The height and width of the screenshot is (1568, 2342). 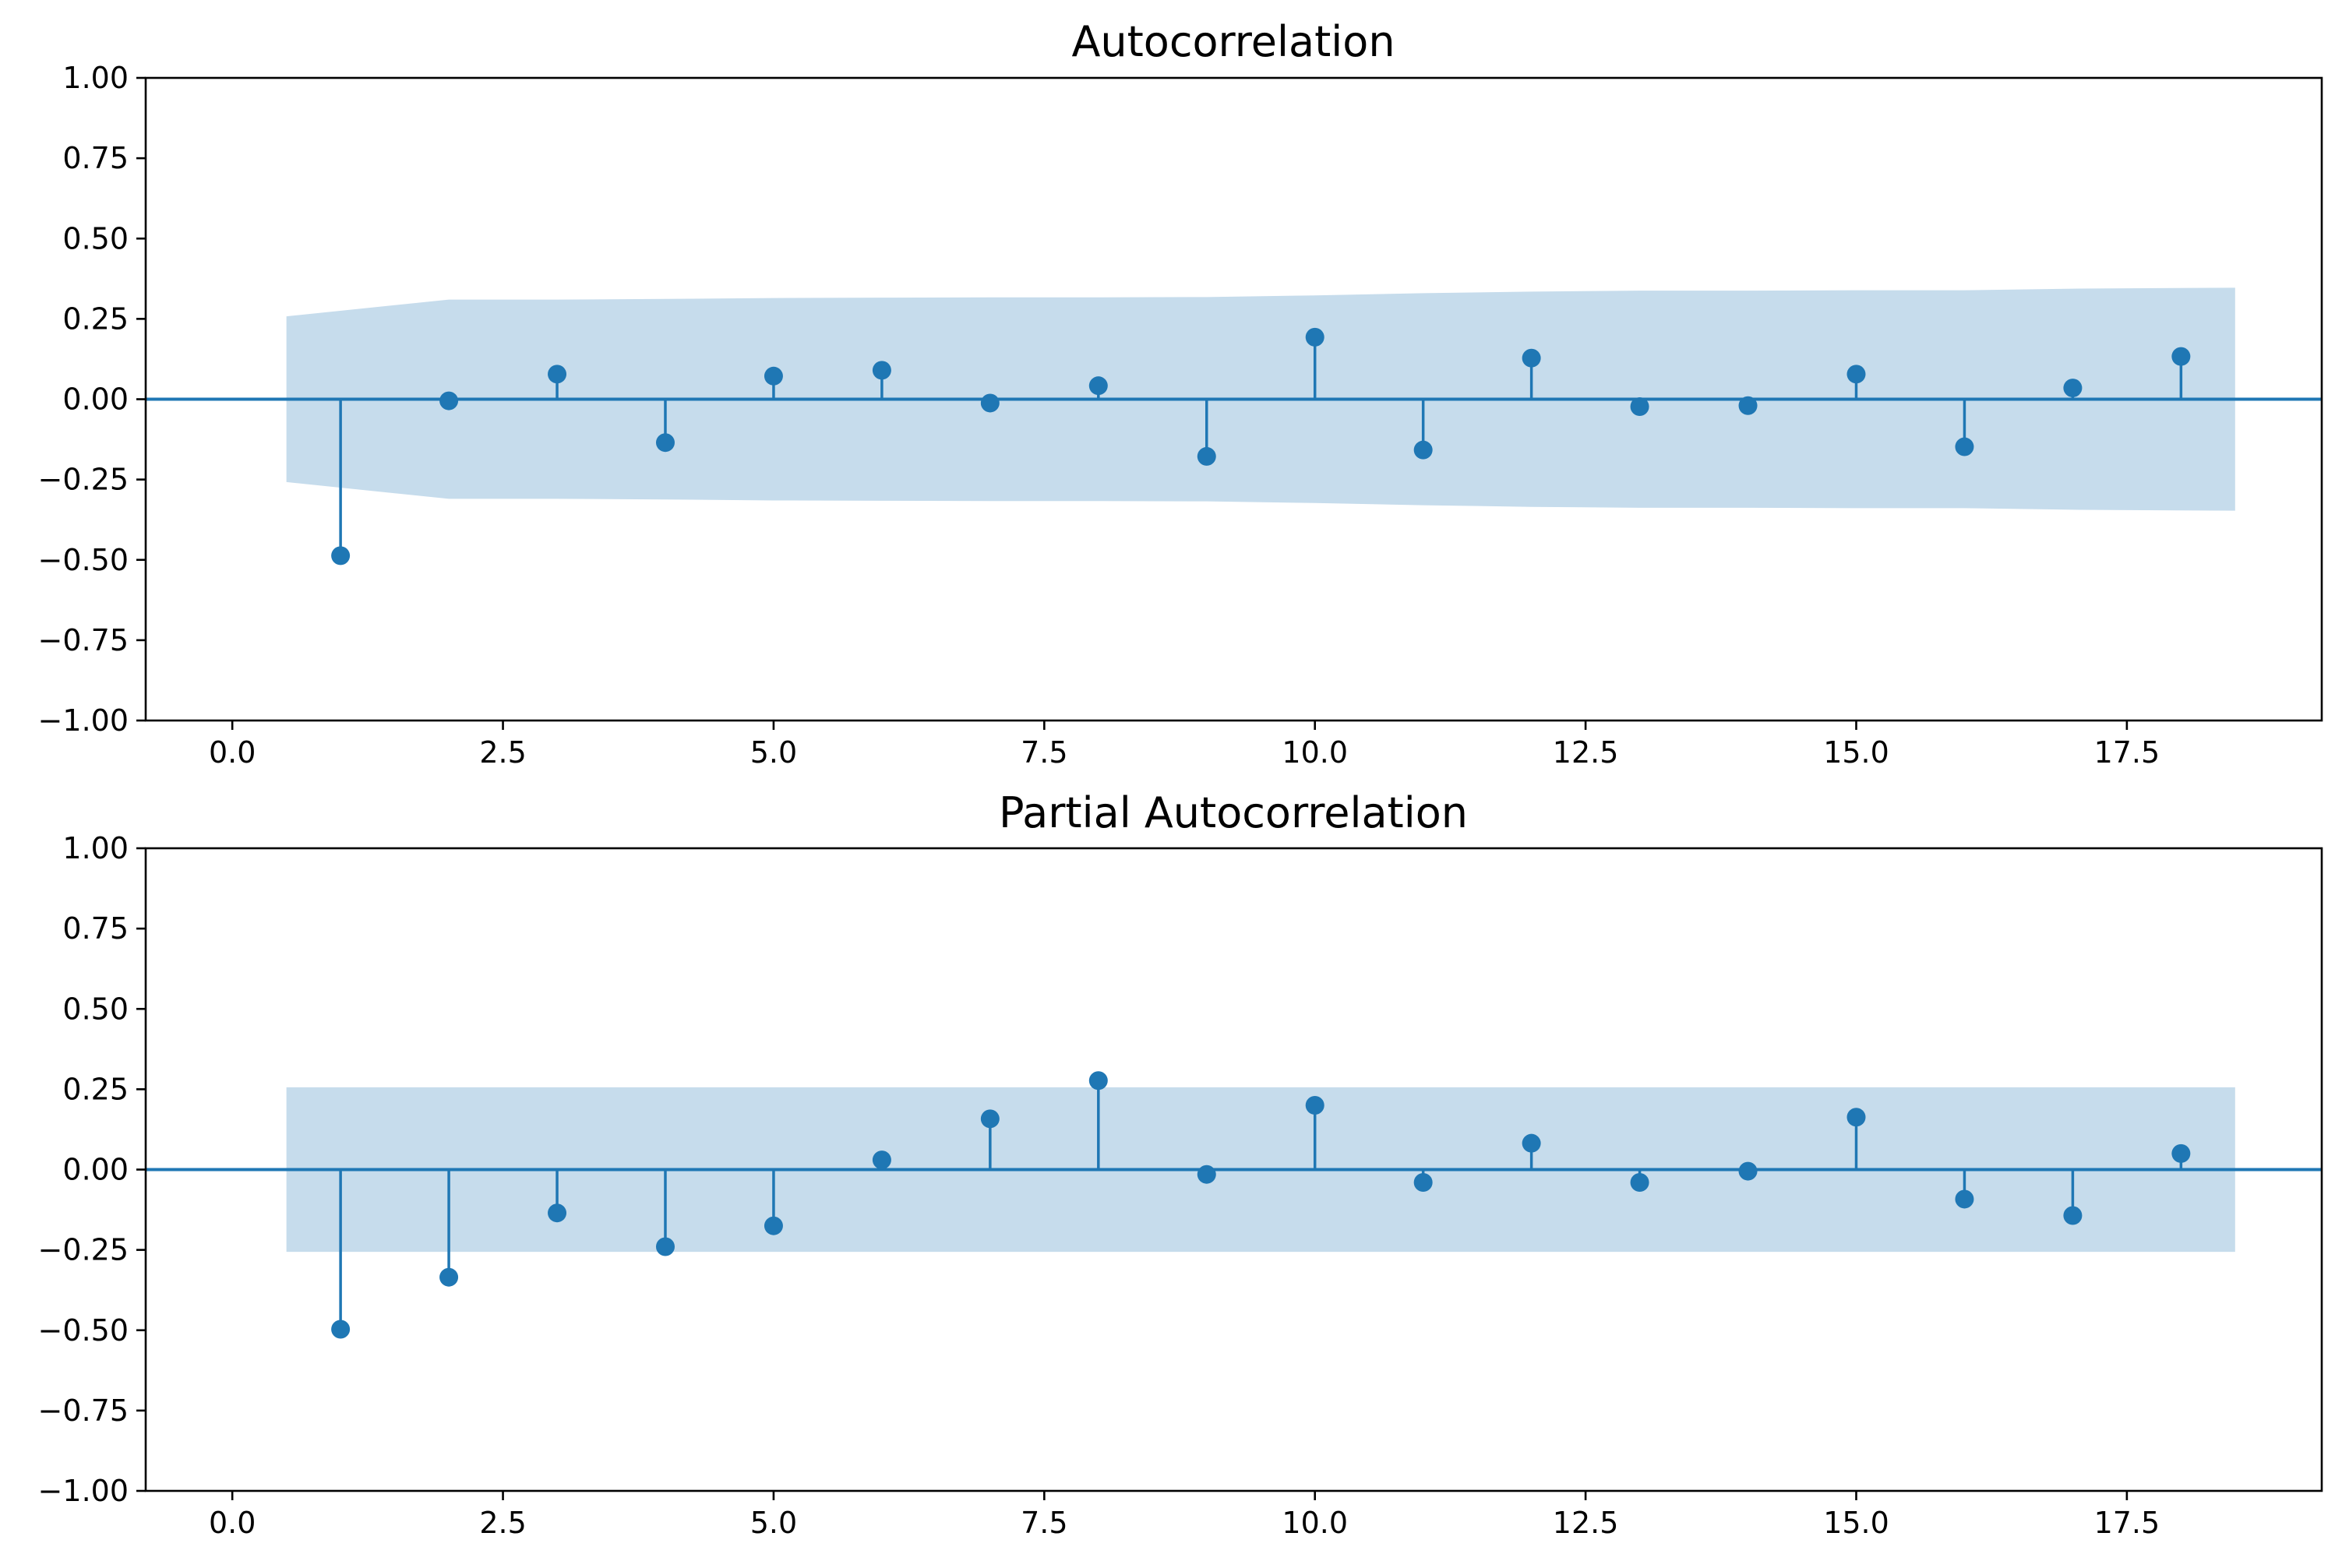 What do you see at coordinates (2127, 1523) in the screenshot?
I see `pacf-x-tick-label: 17.5` at bounding box center [2127, 1523].